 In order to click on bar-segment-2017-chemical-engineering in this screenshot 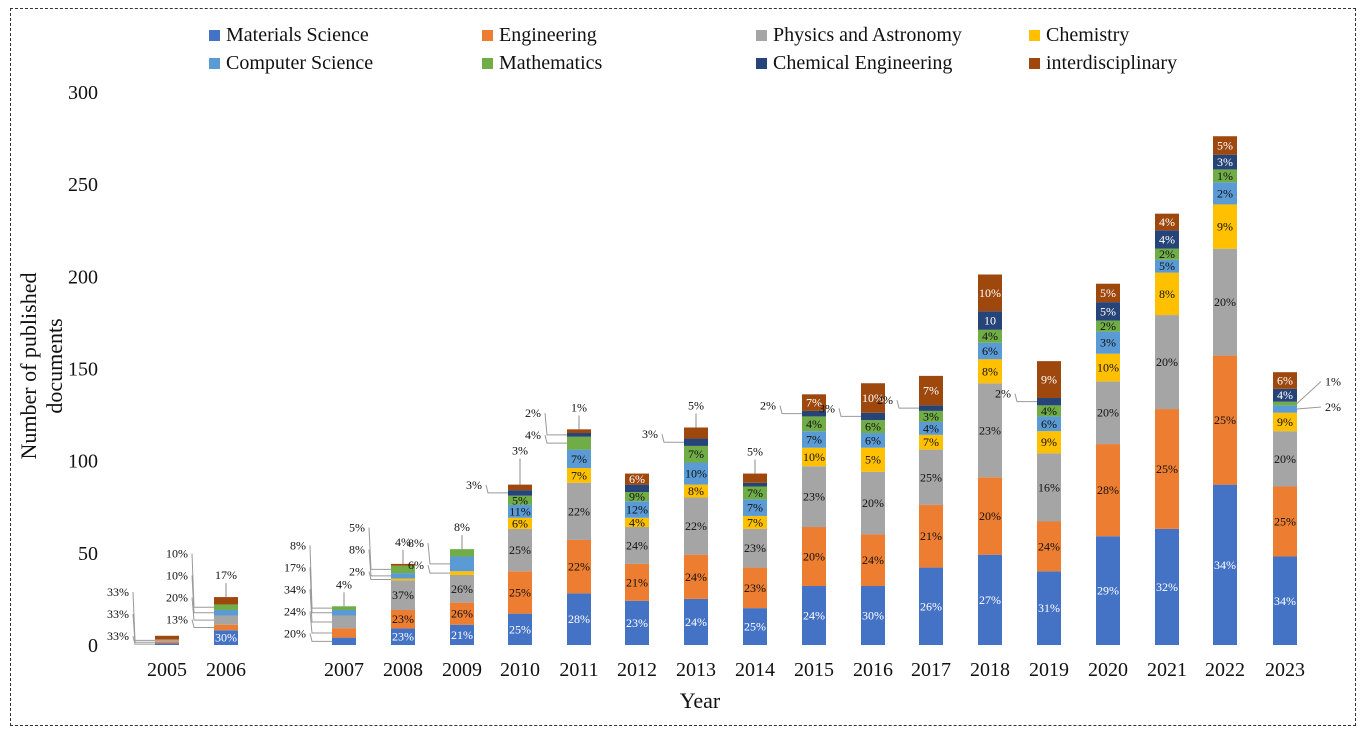, I will do `click(931, 408)`.